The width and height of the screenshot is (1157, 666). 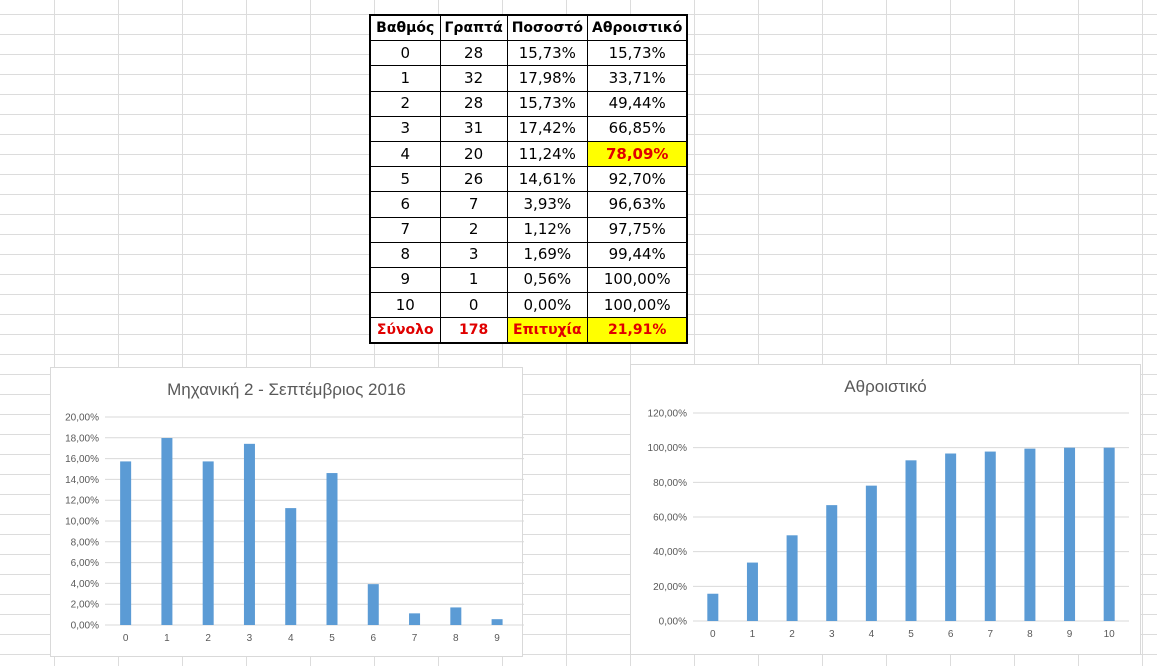 What do you see at coordinates (473, 154) in the screenshot?
I see `table-cell: 20` at bounding box center [473, 154].